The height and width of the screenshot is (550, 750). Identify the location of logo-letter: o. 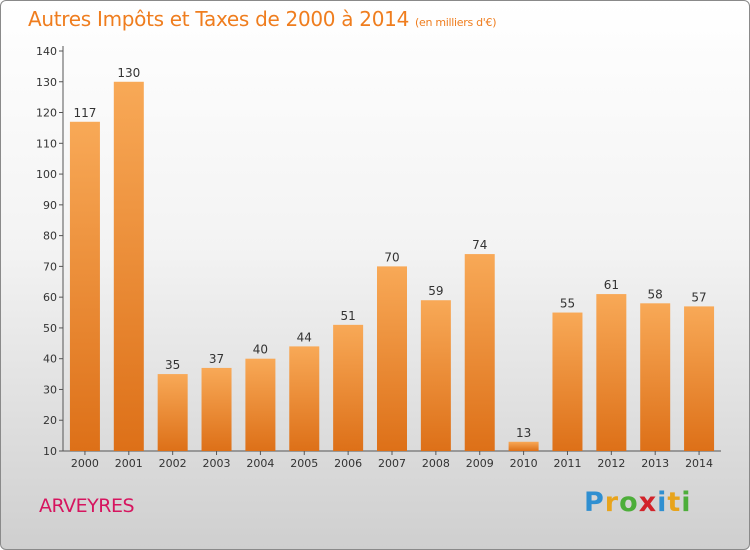
(629, 502).